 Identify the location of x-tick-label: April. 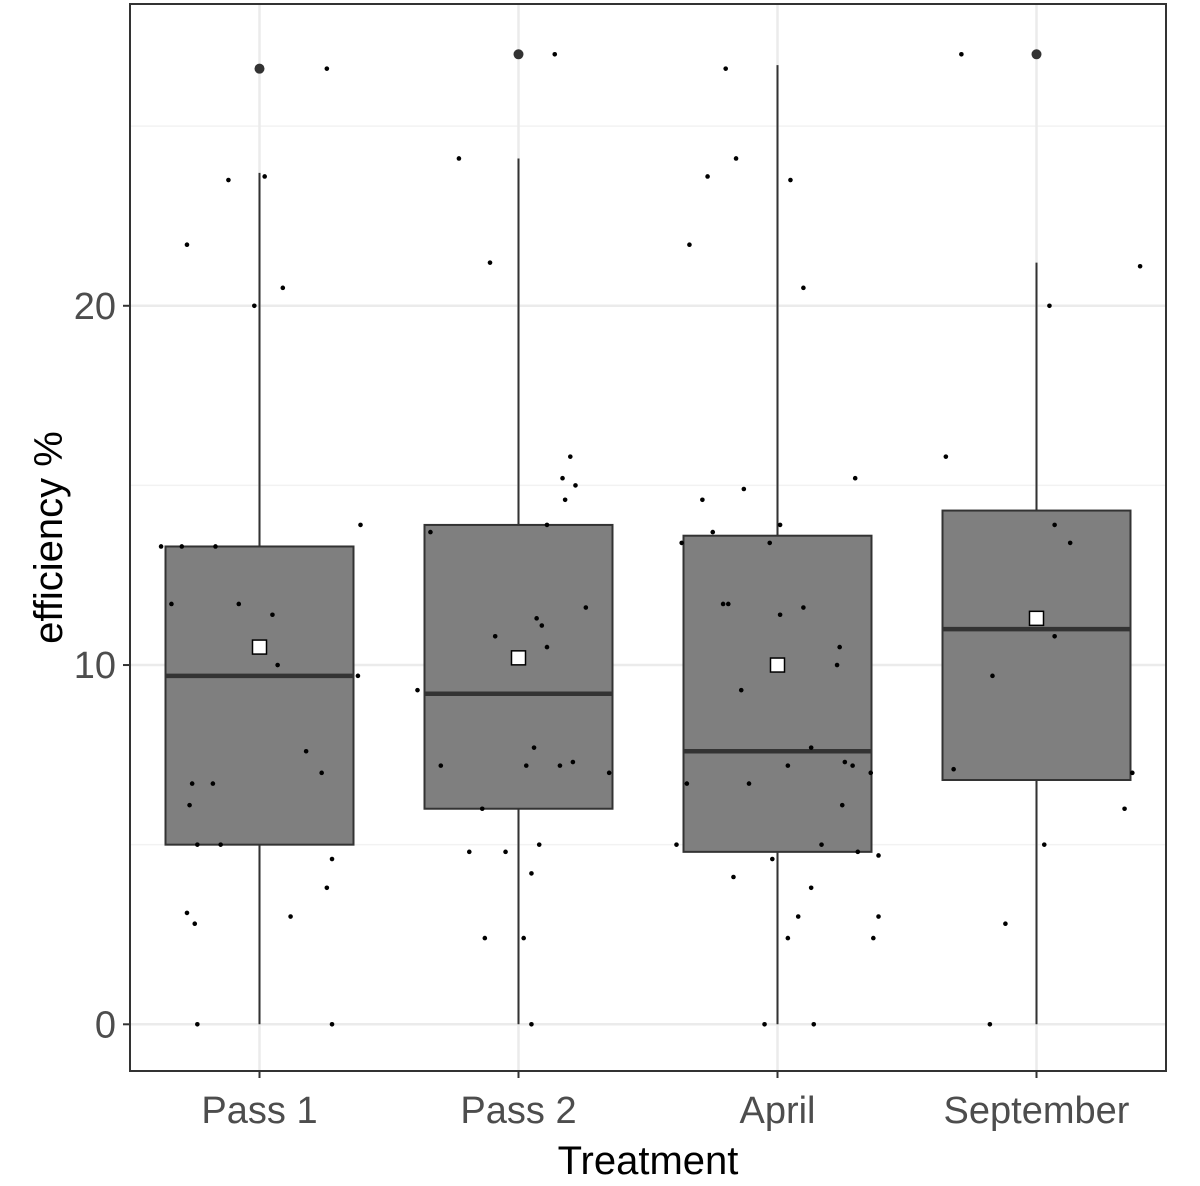
(777, 1111).